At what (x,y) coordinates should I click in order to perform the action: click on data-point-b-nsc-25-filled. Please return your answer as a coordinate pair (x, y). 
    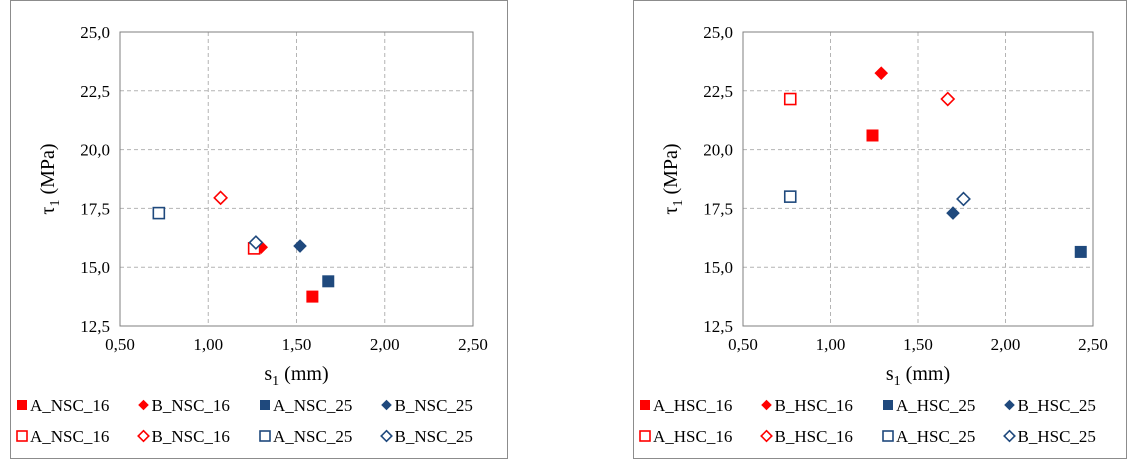
    Looking at the image, I should click on (300, 246).